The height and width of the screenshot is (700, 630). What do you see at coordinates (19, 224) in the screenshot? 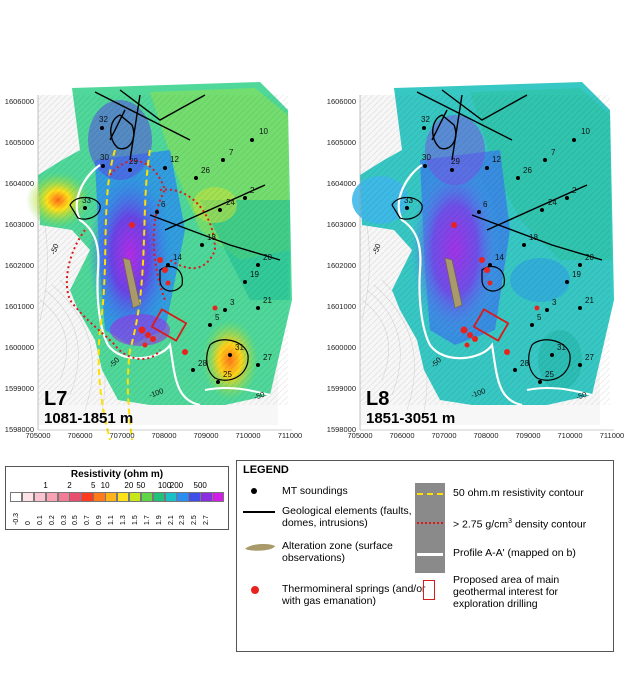
I see `y-tick-label: 1603000` at bounding box center [19, 224].